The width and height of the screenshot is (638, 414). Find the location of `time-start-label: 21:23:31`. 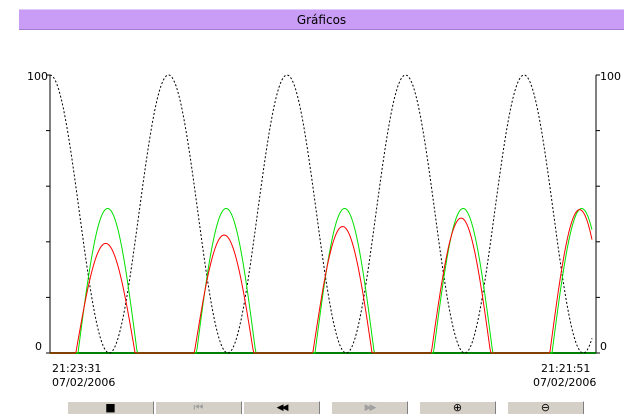

time-start-label: 21:23:31 is located at coordinates (77, 368).